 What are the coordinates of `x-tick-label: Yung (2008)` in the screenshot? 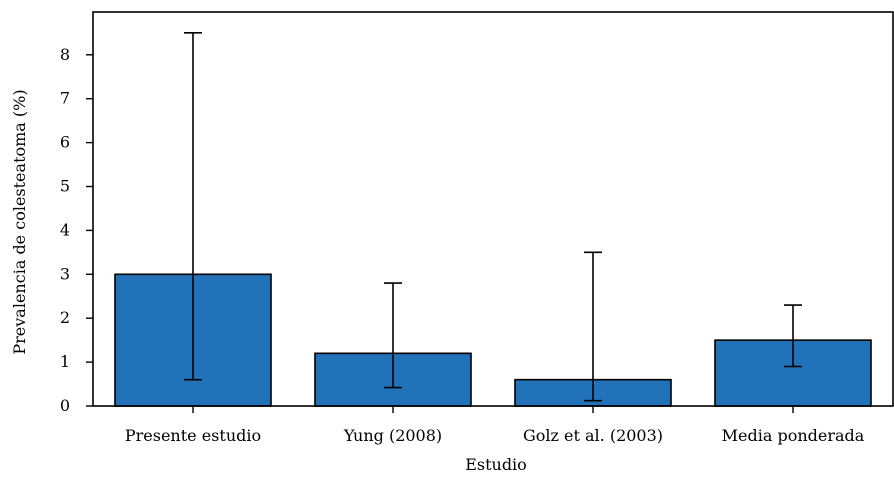 It's located at (392, 435).